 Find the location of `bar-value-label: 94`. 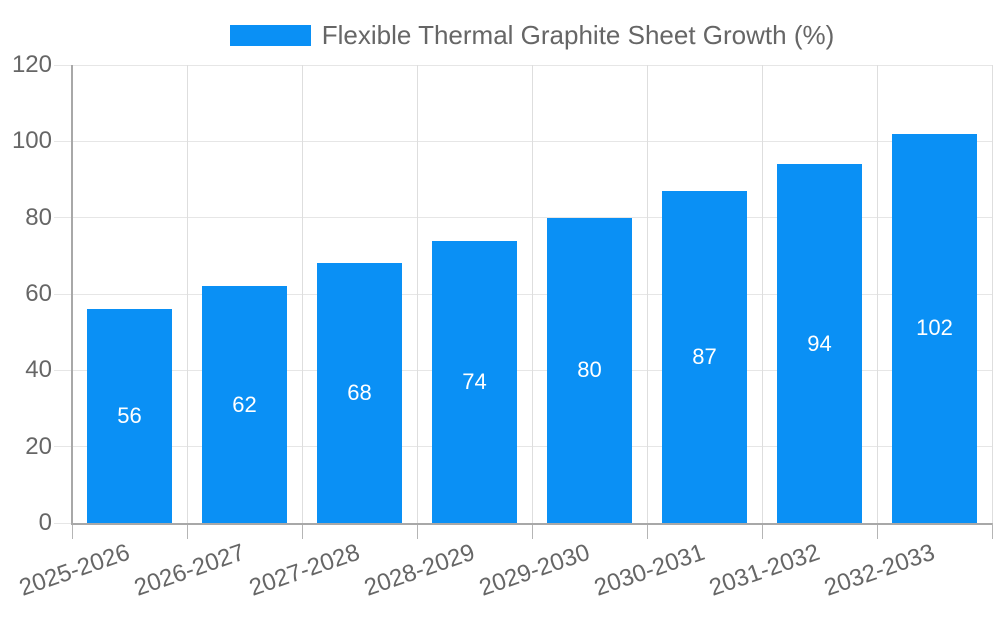

bar-value-label: 94 is located at coordinates (819, 343).